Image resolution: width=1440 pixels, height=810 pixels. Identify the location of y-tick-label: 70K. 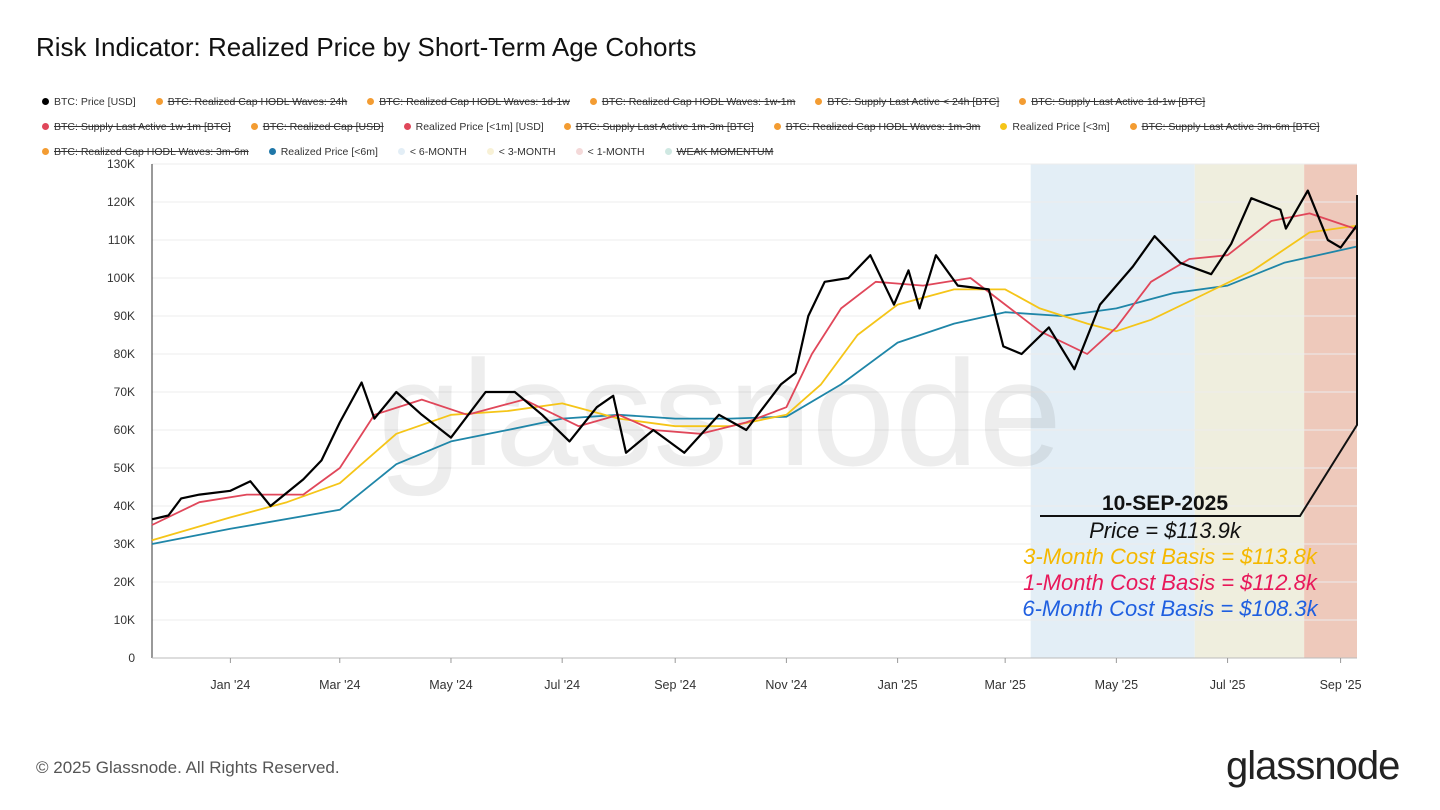
(124, 392).